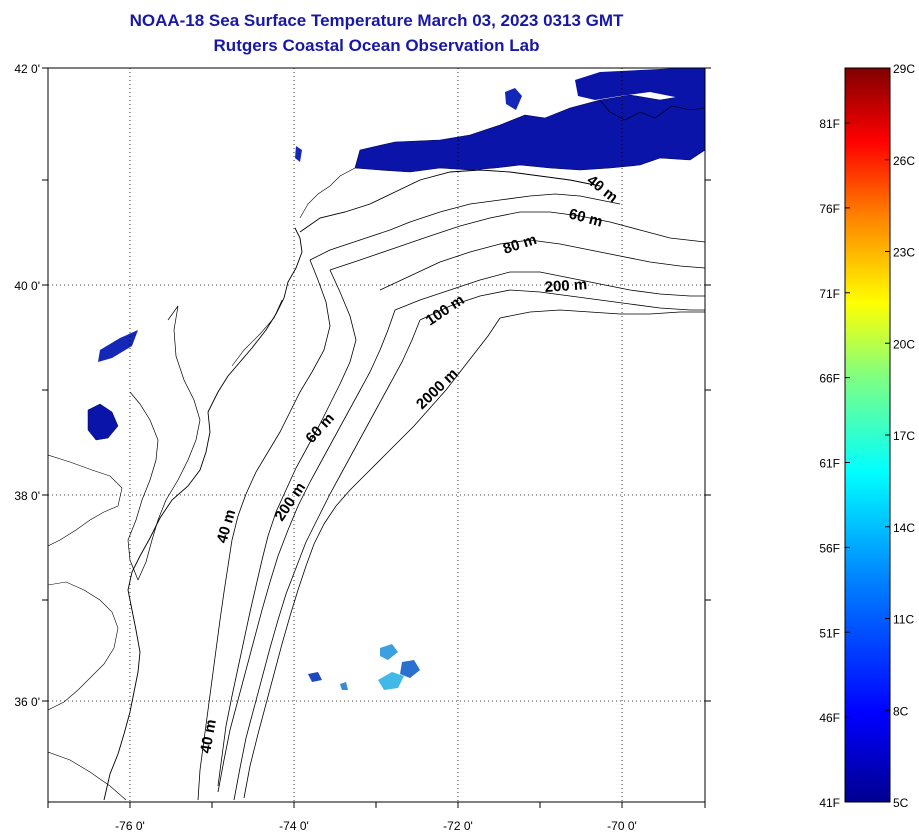  I want to click on contour-label-2000m: 2000 m, so click(437, 389).